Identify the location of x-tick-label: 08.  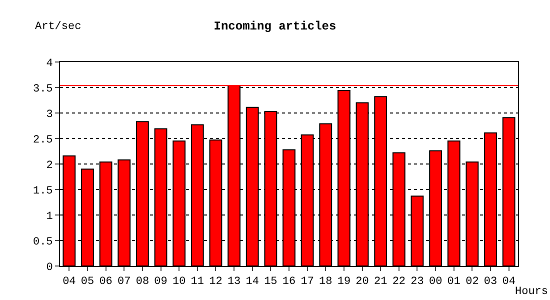
(143, 282).